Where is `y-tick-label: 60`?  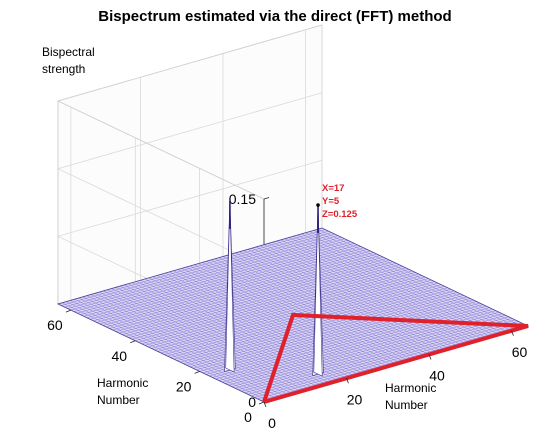
y-tick-label: 60 is located at coordinates (55, 325).